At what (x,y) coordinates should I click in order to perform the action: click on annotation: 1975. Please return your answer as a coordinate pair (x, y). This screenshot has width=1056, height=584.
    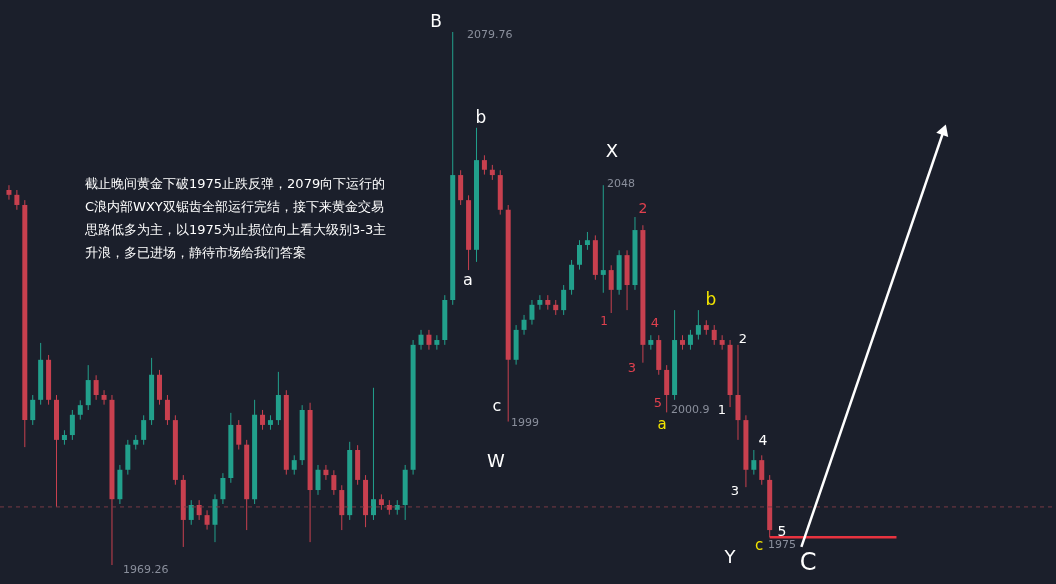
    Looking at the image, I should click on (782, 544).